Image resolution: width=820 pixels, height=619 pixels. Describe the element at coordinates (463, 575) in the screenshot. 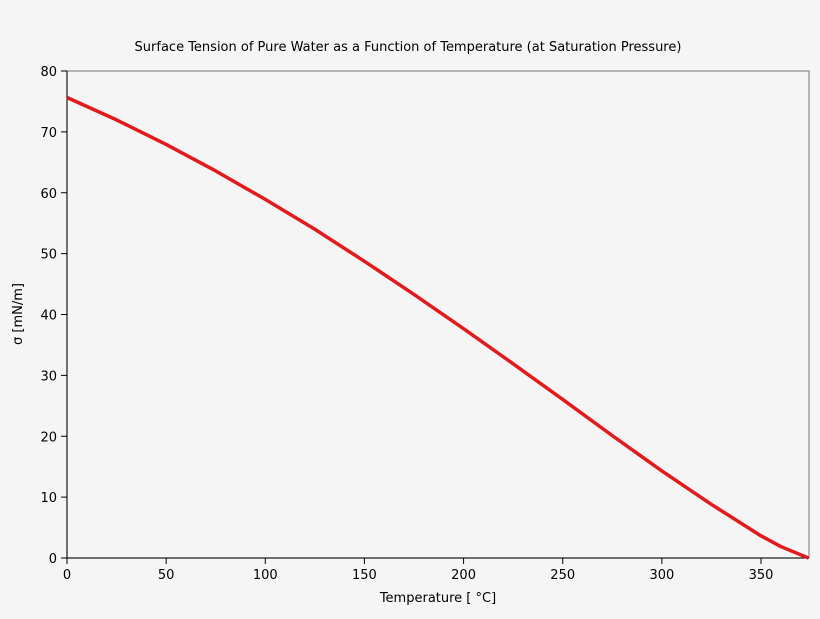

I see `x-tick-label: 200` at that location.